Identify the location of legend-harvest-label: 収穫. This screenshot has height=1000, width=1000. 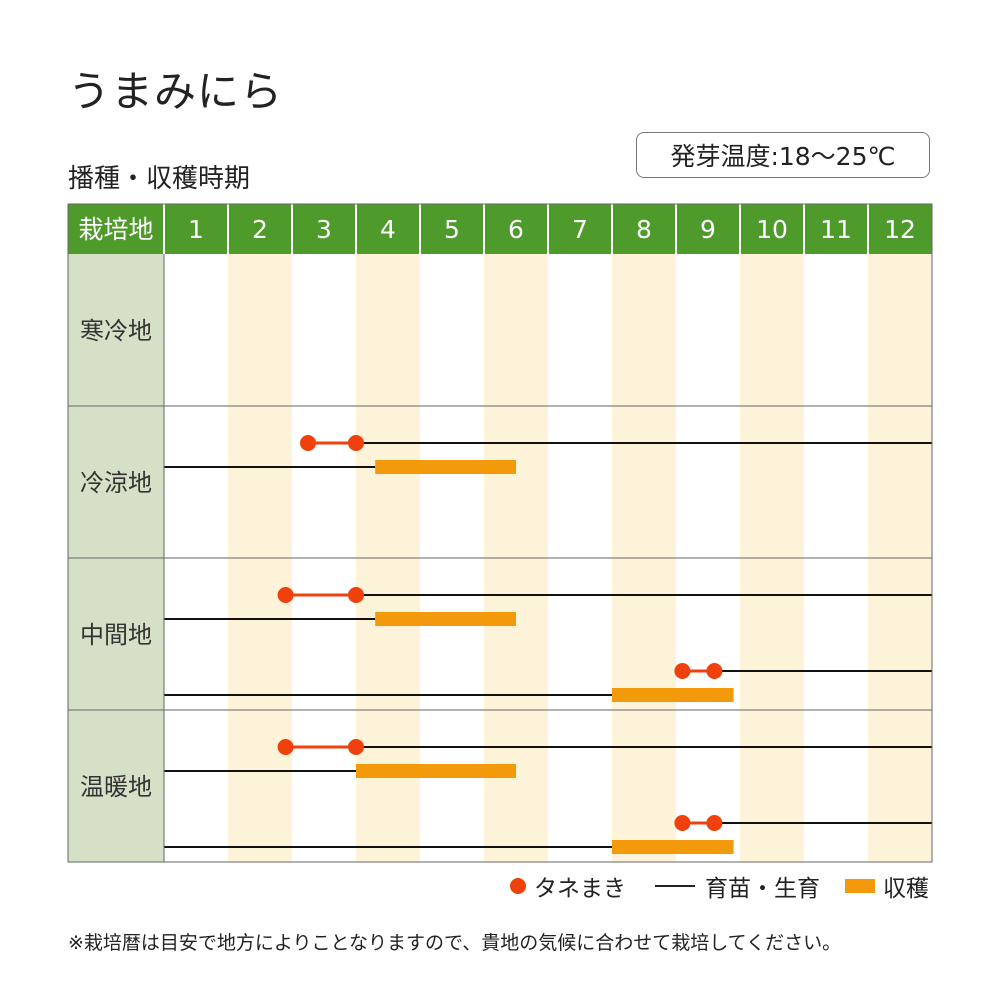
(906, 889).